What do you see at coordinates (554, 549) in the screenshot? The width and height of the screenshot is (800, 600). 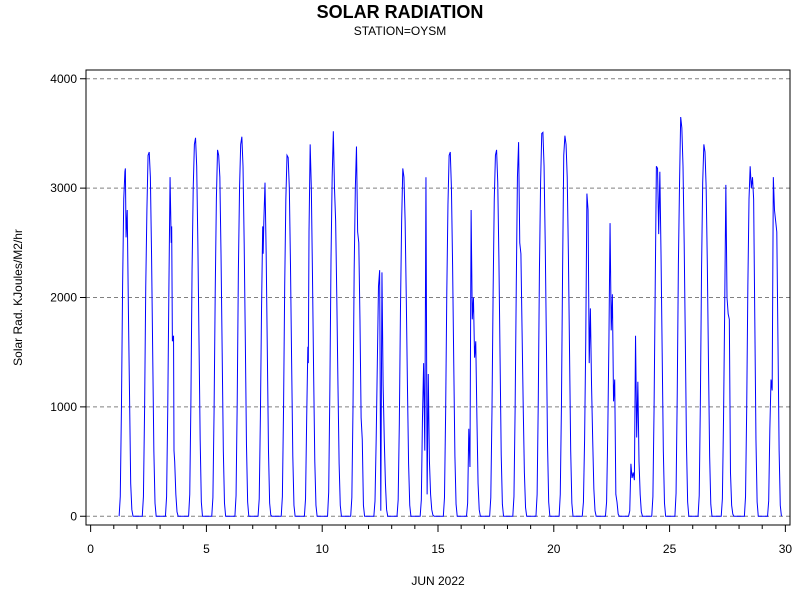 I see `x-tick-label: 20` at bounding box center [554, 549].